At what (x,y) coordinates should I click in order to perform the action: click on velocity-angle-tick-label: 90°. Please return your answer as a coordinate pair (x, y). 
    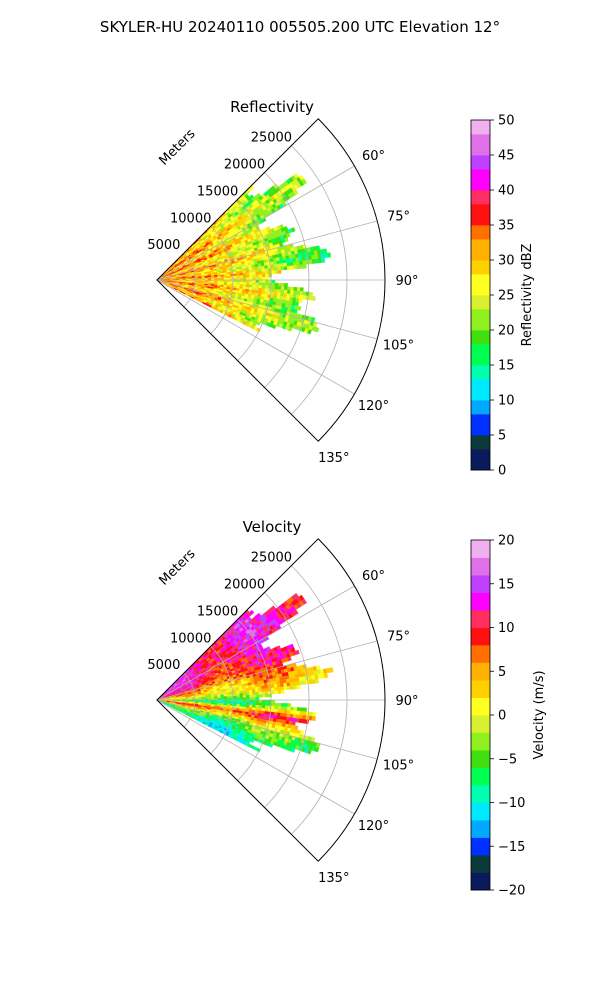
    Looking at the image, I should click on (406, 701).